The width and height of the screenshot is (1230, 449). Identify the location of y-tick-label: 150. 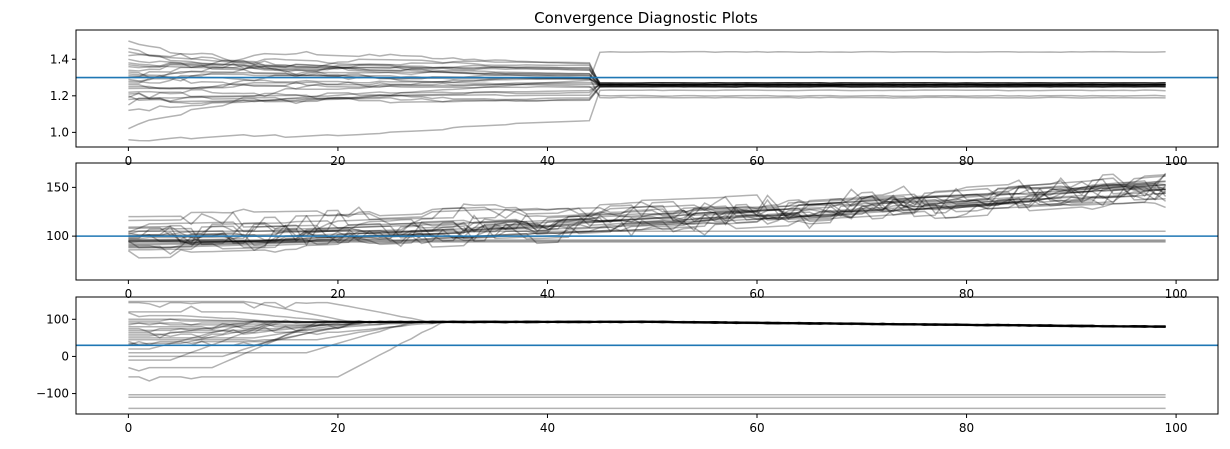
(57, 187).